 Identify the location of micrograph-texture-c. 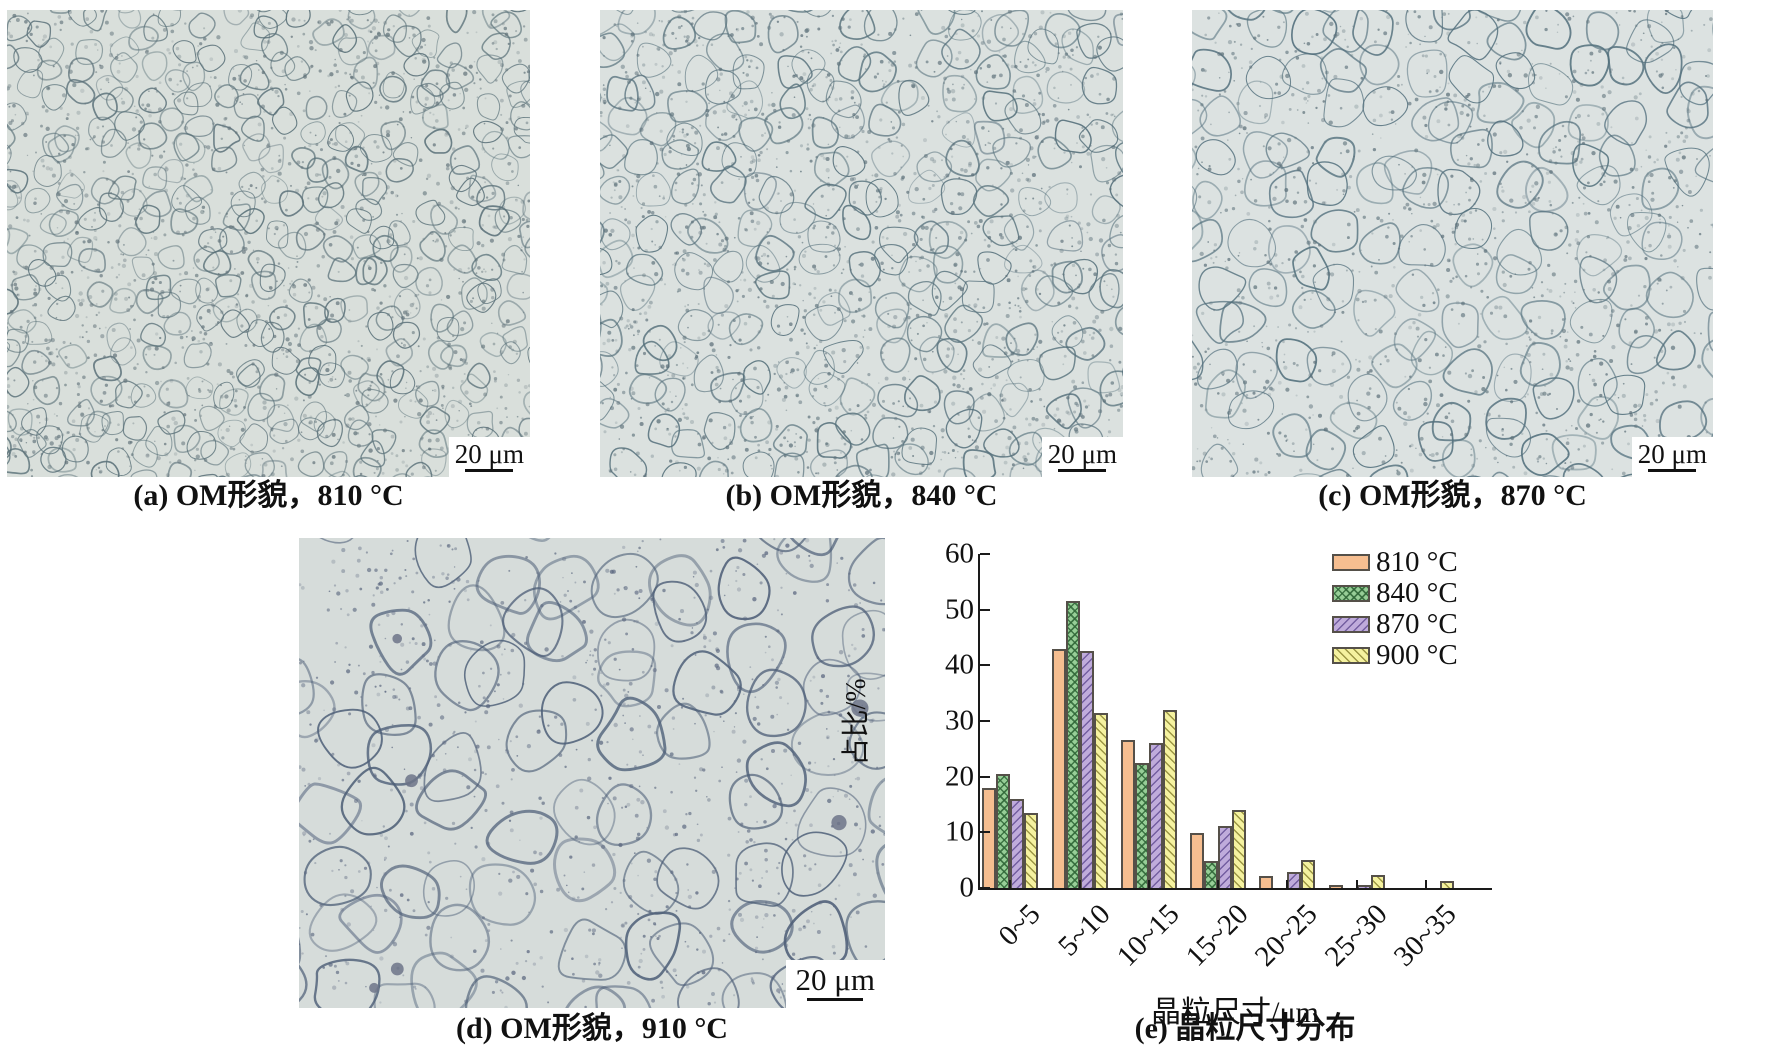
(1452, 243).